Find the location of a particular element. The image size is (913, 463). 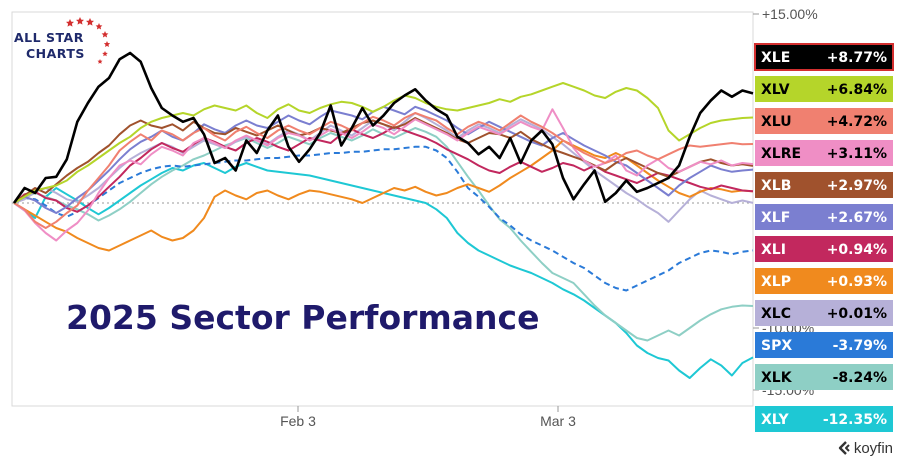

legend-item-xlb: XLB +2.97% is located at coordinates (824, 185).